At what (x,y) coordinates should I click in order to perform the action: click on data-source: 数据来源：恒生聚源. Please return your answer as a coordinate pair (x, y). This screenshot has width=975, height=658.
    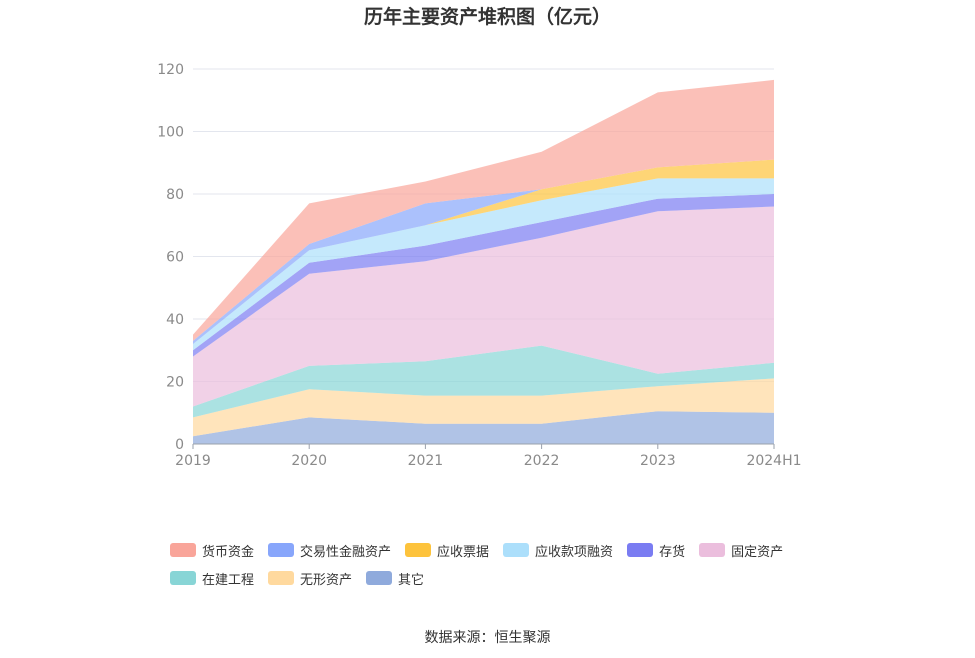
    Looking at the image, I should click on (487, 638).